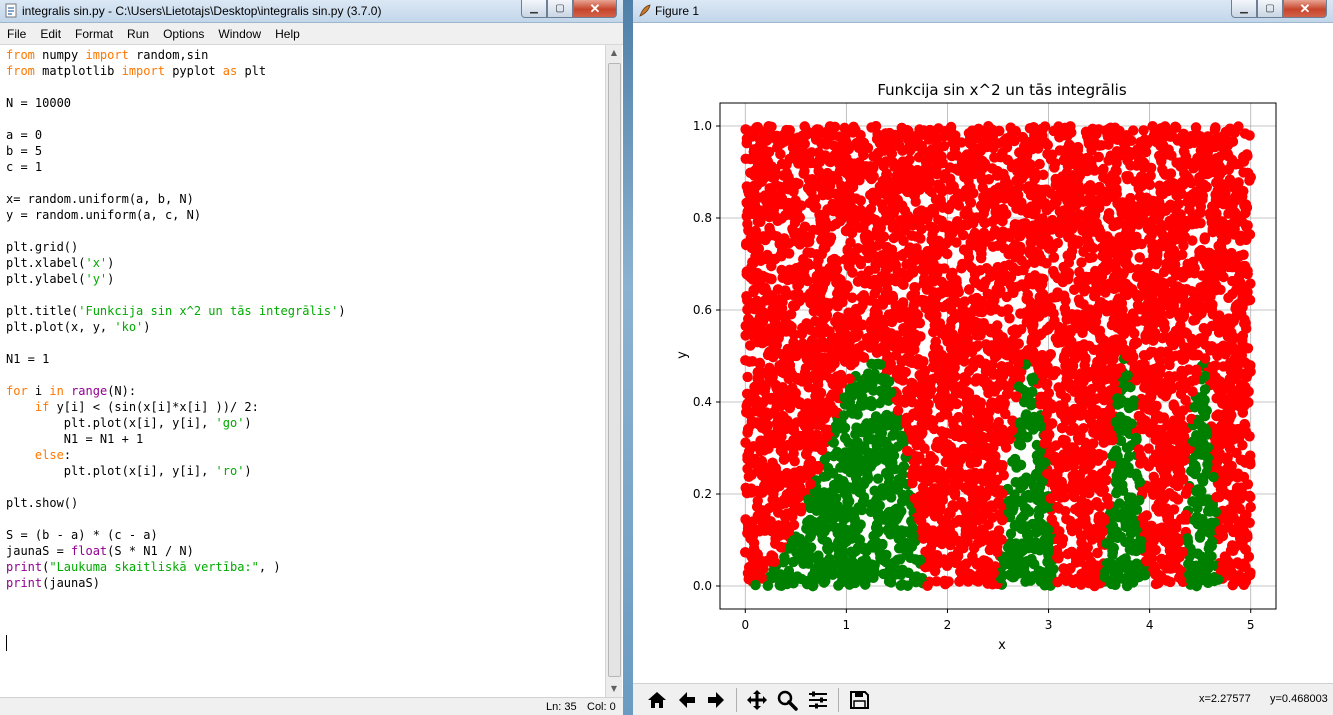 This screenshot has width=1333, height=715. I want to click on minimize-icon: ▁, so click(534, 8).